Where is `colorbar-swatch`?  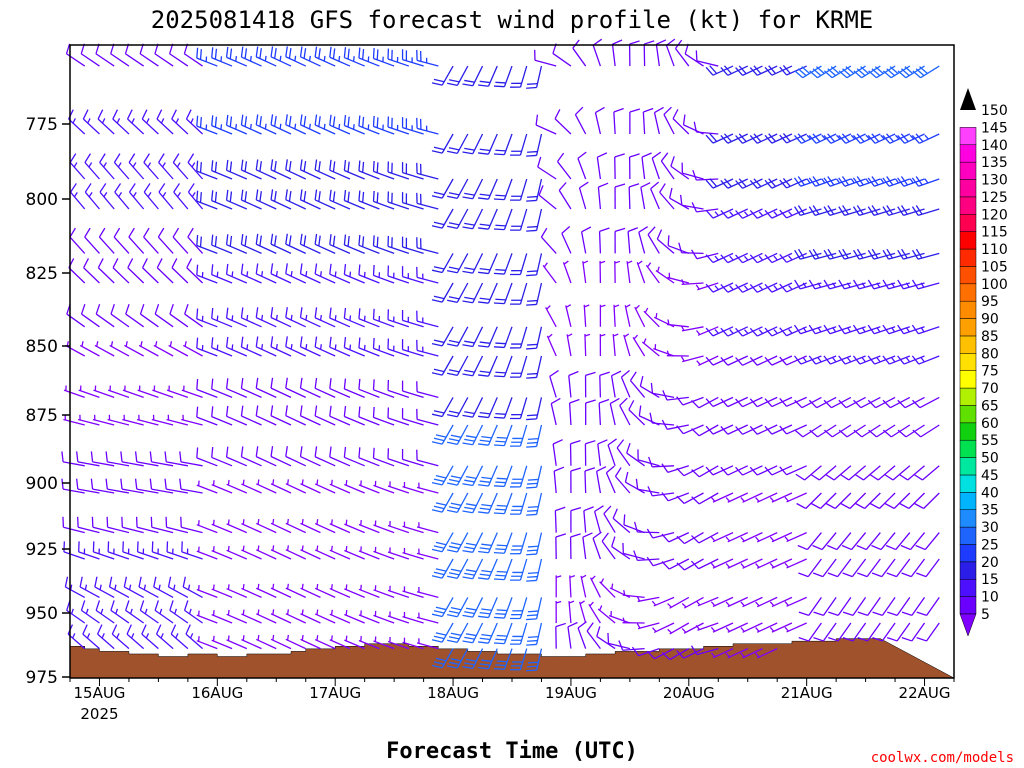
colorbar-swatch is located at coordinates (968, 170).